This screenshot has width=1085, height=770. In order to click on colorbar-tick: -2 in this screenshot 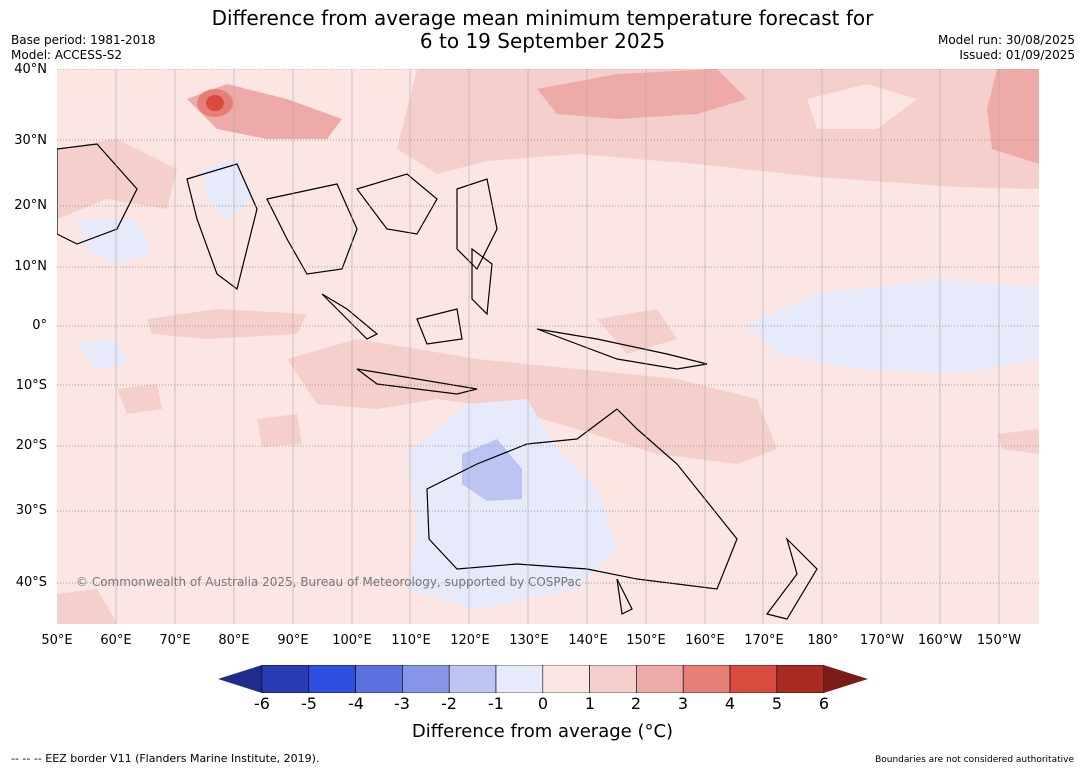, I will do `click(449, 703)`.